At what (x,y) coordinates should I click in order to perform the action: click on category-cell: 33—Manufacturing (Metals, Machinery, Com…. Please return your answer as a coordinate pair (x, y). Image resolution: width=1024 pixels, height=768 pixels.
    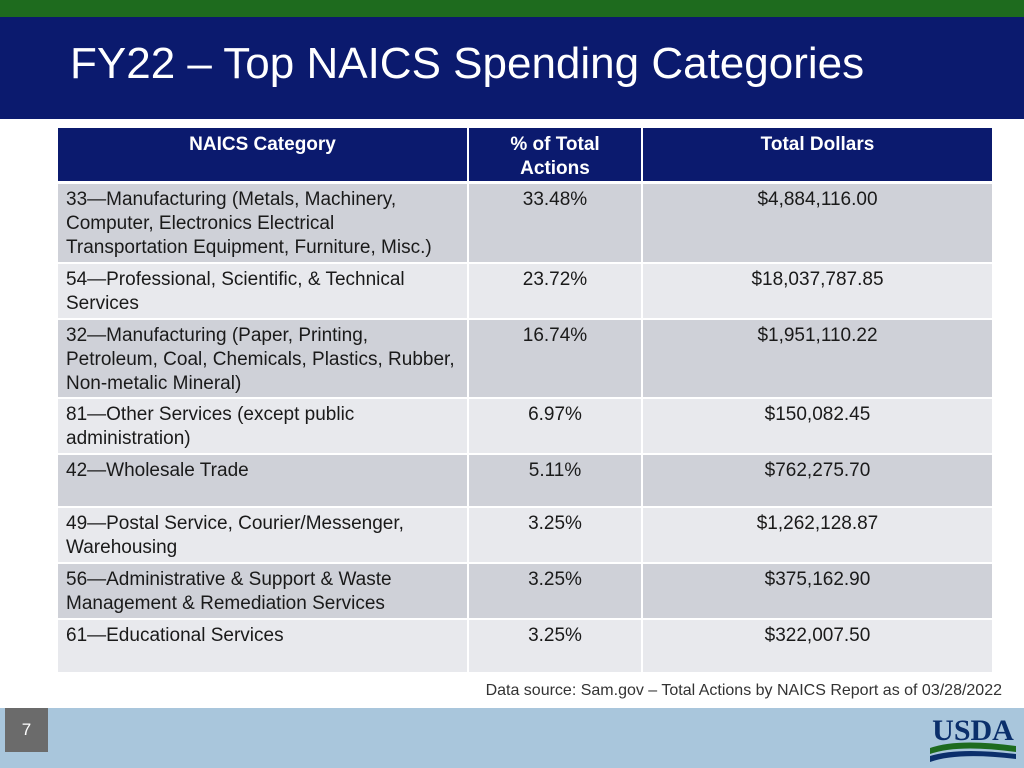
    Looking at the image, I should click on (263, 223).